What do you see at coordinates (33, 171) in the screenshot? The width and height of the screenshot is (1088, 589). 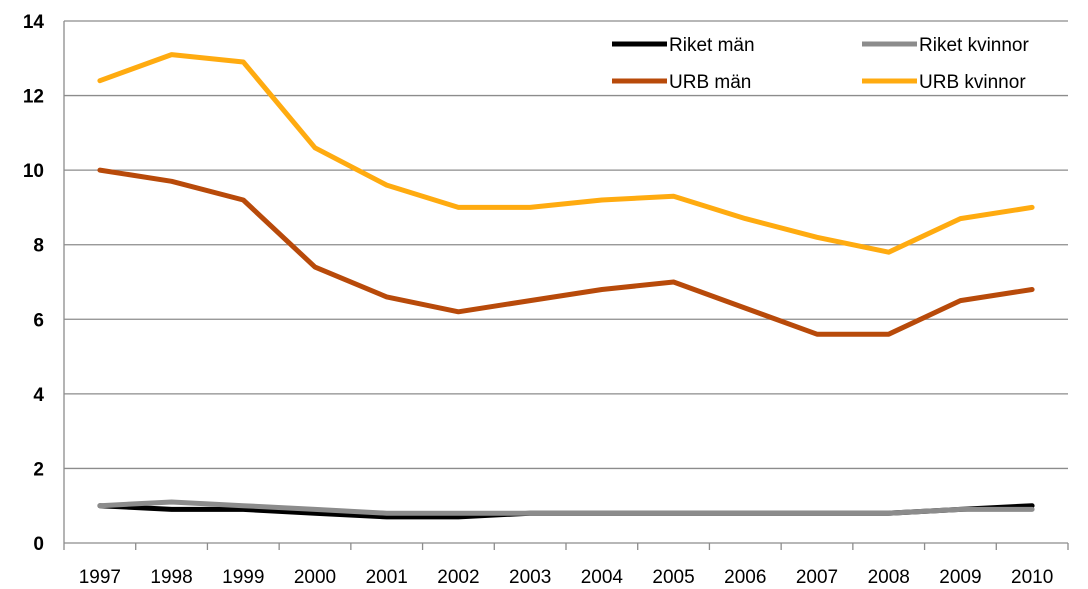 I see `y-tick-label: 10` at bounding box center [33, 171].